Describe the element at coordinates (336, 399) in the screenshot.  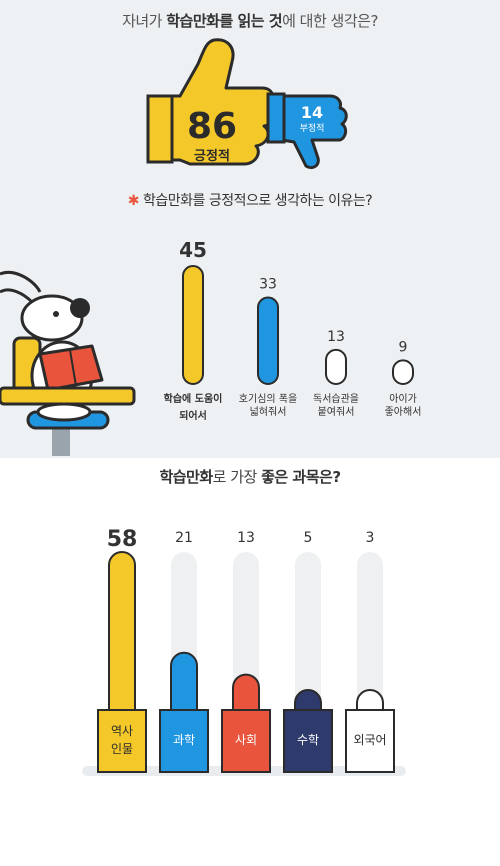
I see `reason-label-2-0: 독서습관을` at that location.